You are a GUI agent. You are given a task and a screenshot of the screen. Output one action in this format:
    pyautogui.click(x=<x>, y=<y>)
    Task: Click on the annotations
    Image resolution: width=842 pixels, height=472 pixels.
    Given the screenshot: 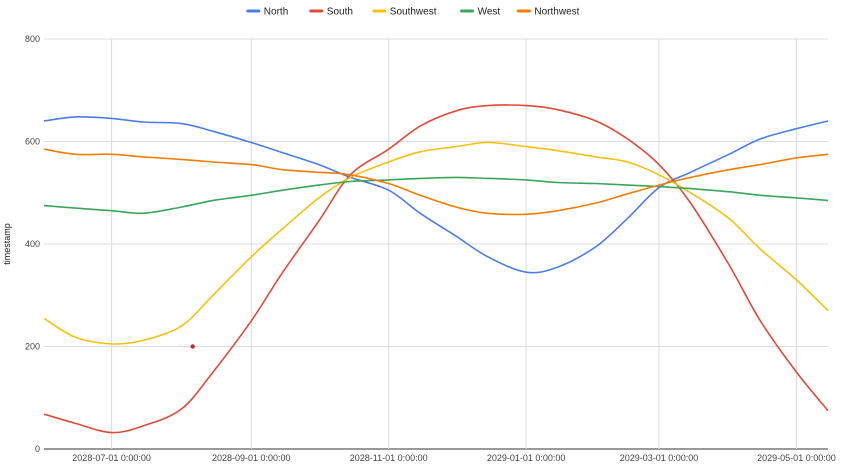 What is the action you would take?
    pyautogui.click(x=192, y=346)
    